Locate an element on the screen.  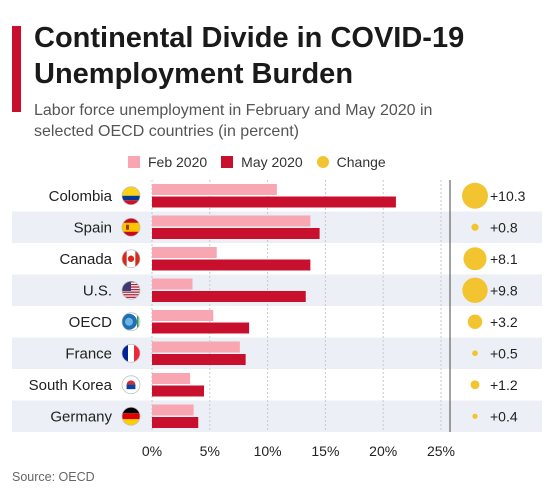
chart-legend: Feb 2020 May 2020 Change is located at coordinates (264, 162).